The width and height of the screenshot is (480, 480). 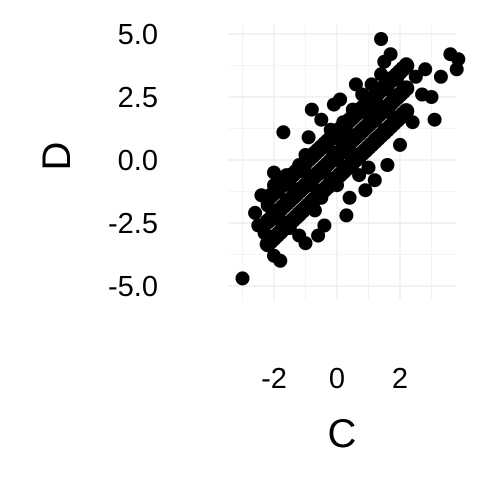 What do you see at coordinates (138, 161) in the screenshot?
I see `y-tick-label: 0.0` at bounding box center [138, 161].